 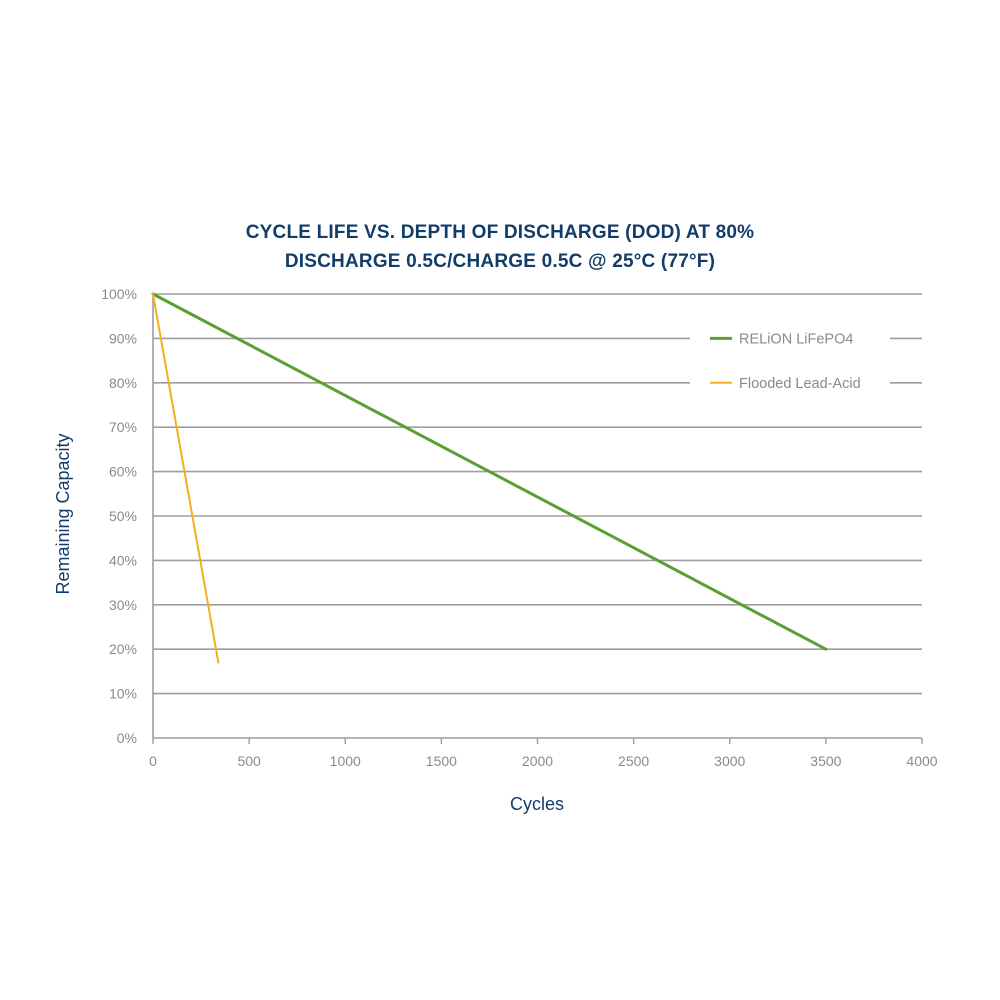 What do you see at coordinates (123, 516) in the screenshot?
I see `y-tick-label: 50%` at bounding box center [123, 516].